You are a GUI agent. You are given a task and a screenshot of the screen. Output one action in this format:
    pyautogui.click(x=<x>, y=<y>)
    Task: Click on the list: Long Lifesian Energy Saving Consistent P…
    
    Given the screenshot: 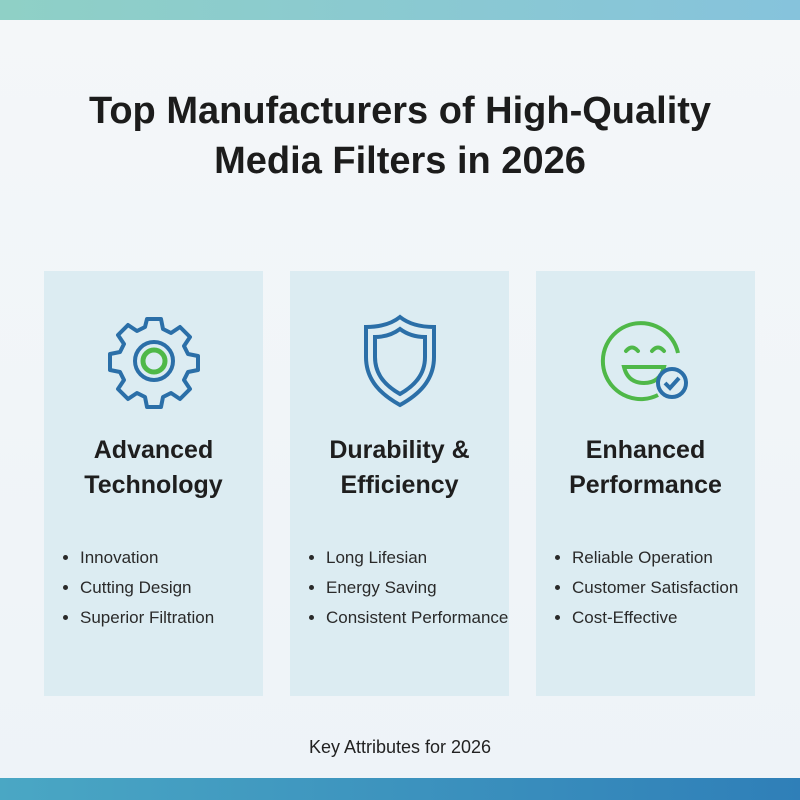 What is the action you would take?
    pyautogui.click(x=408, y=588)
    